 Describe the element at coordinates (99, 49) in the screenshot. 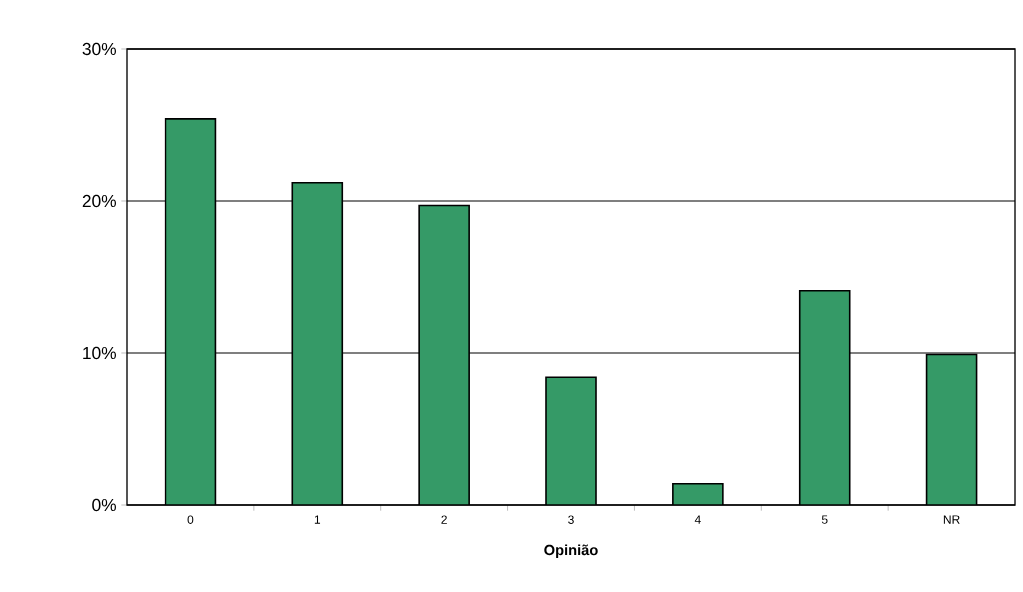

I see `y-tick-label: 30%` at that location.